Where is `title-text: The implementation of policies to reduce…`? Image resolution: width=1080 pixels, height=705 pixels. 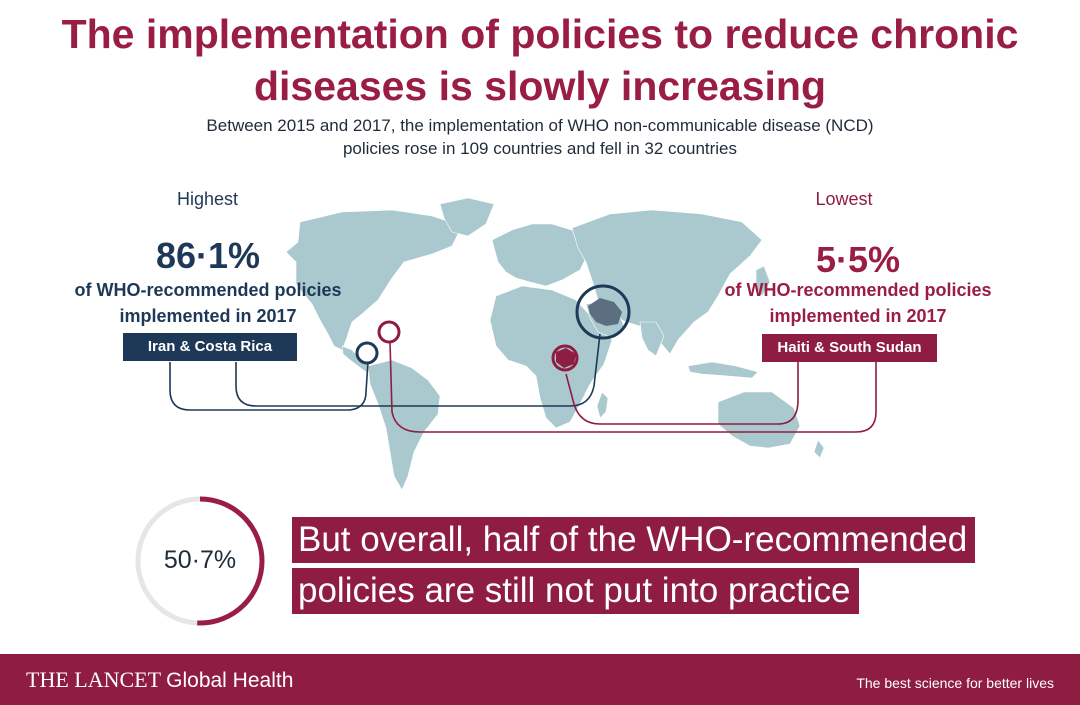
title-text: The implementation of policies to reduce… is located at coordinates (540, 60).